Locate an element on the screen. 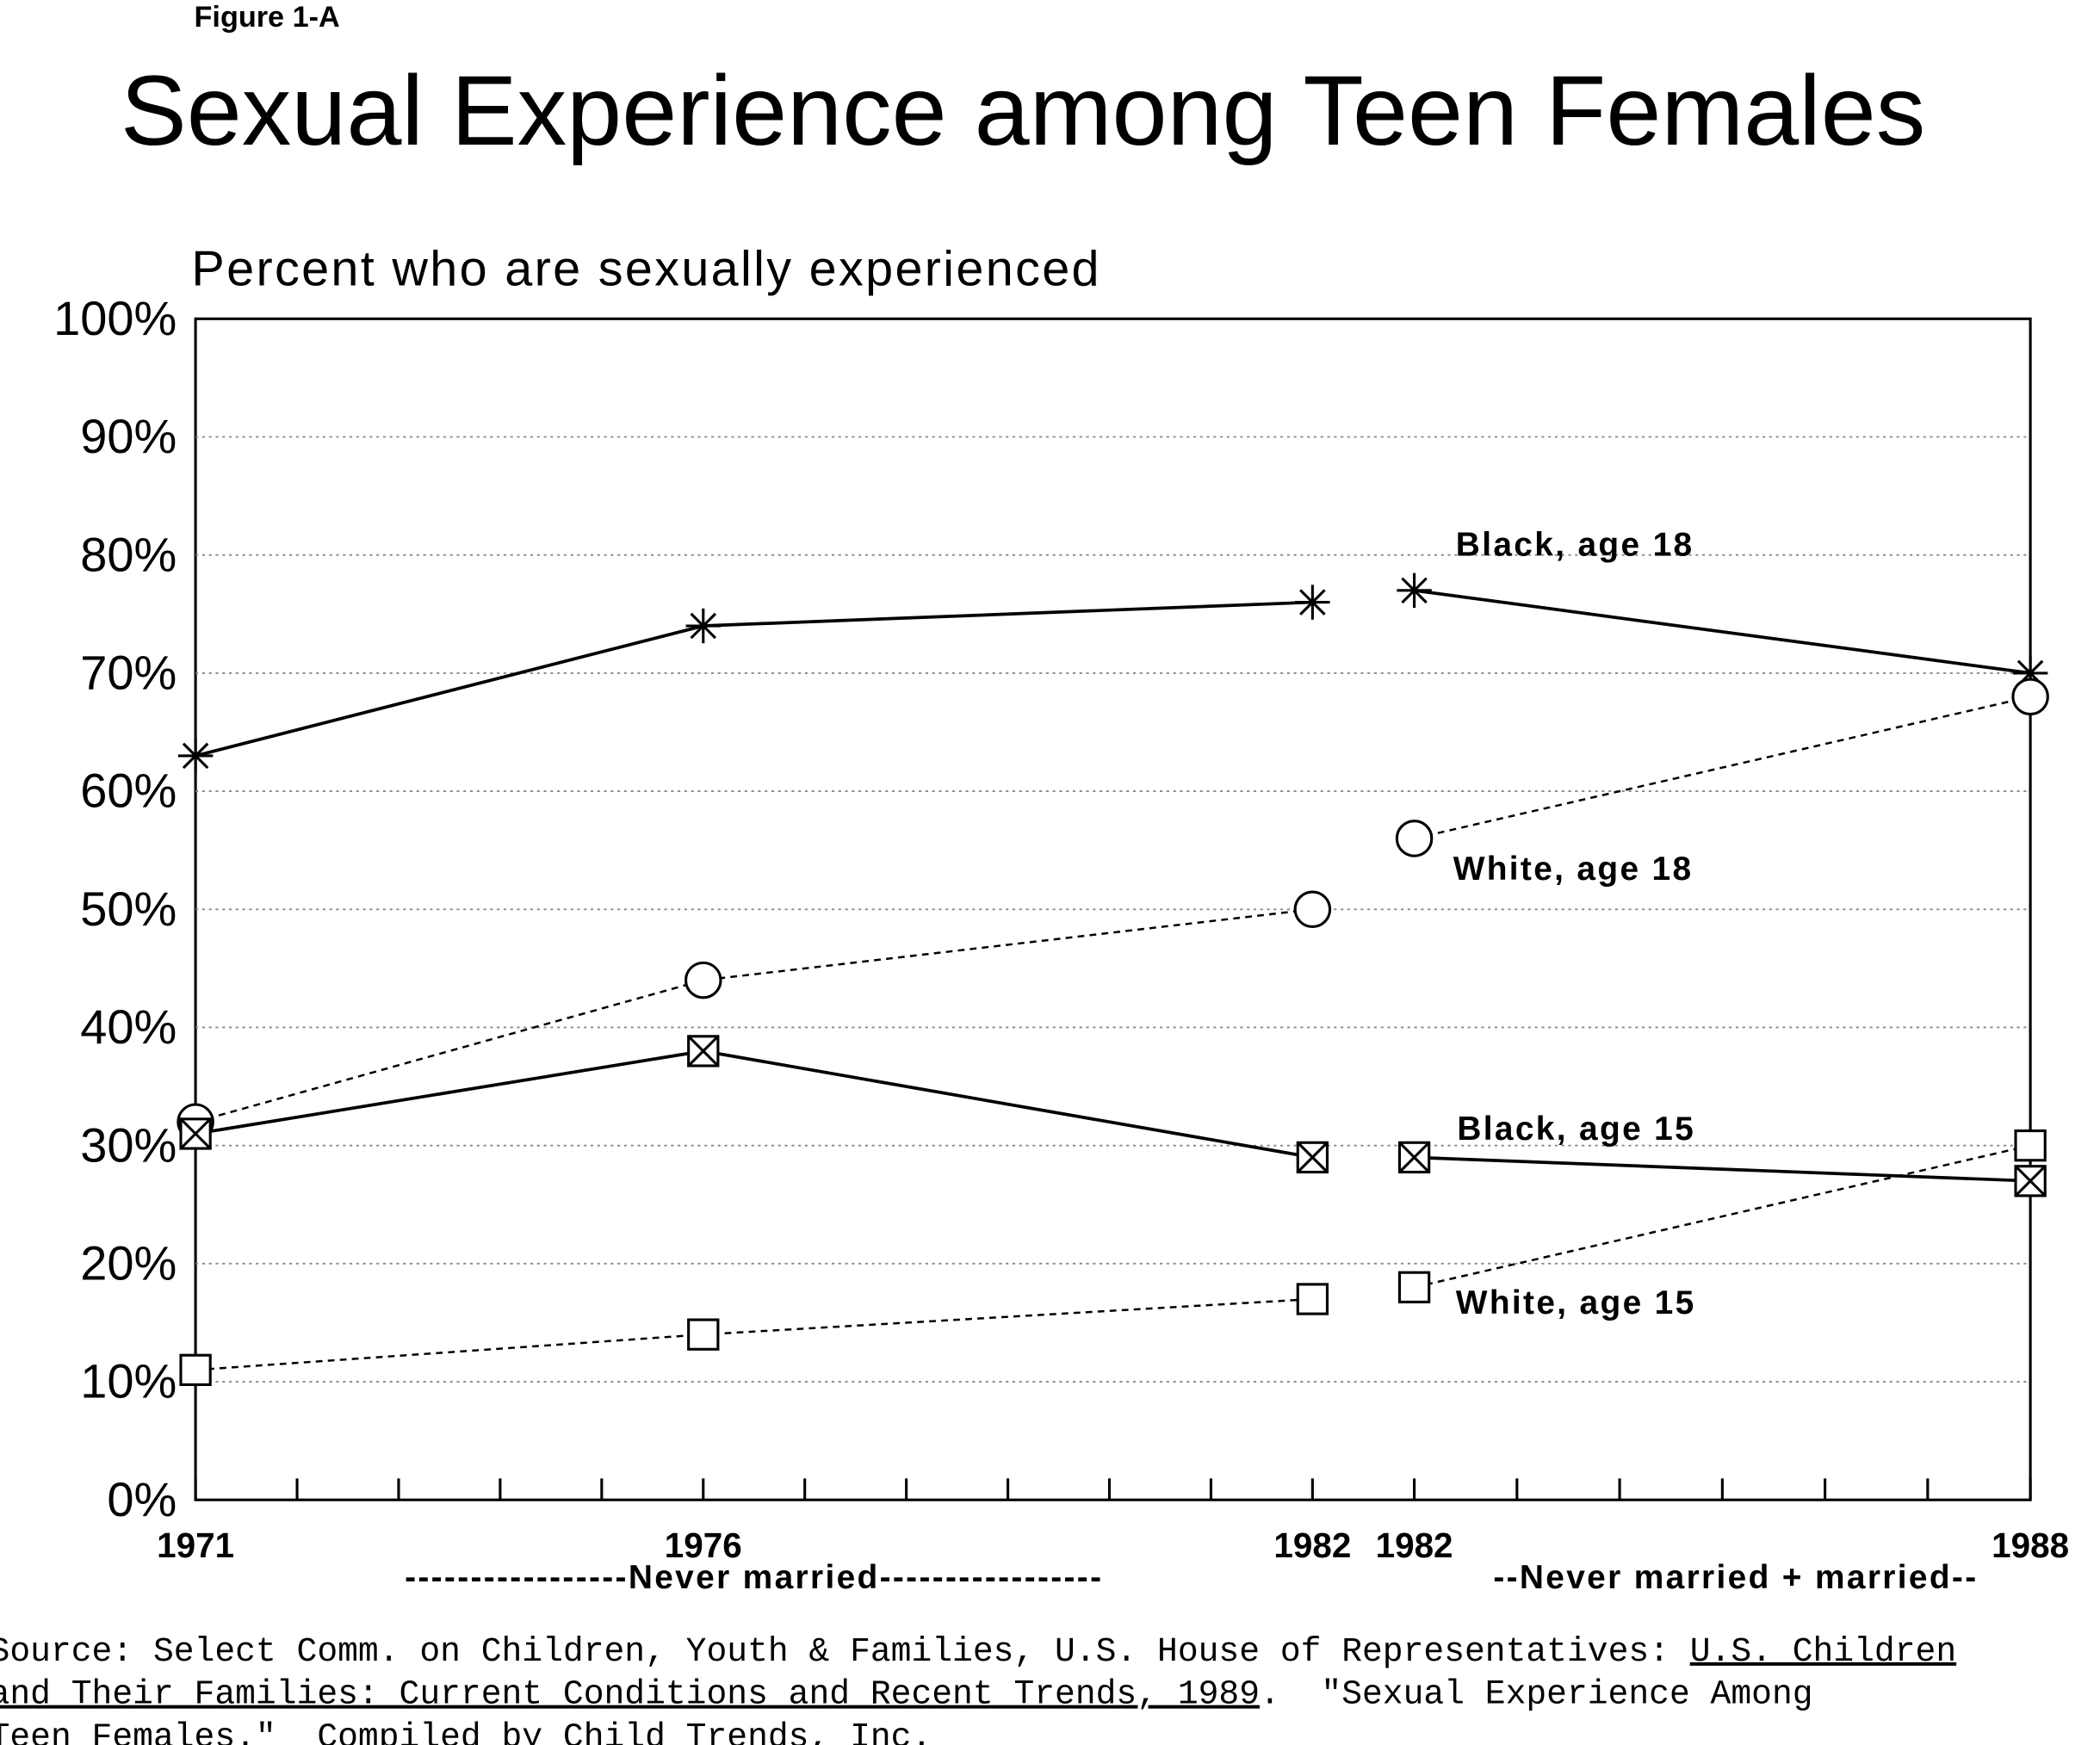 The image size is (2100, 1745). y-tick-label: 20% is located at coordinates (128, 1263).